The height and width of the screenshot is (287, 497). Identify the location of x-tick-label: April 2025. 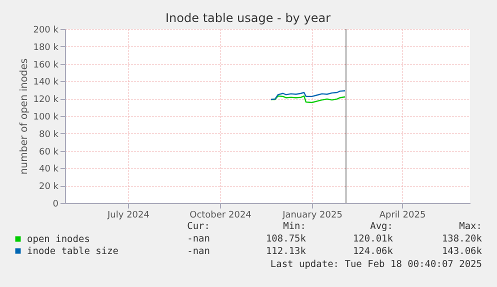
(402, 215).